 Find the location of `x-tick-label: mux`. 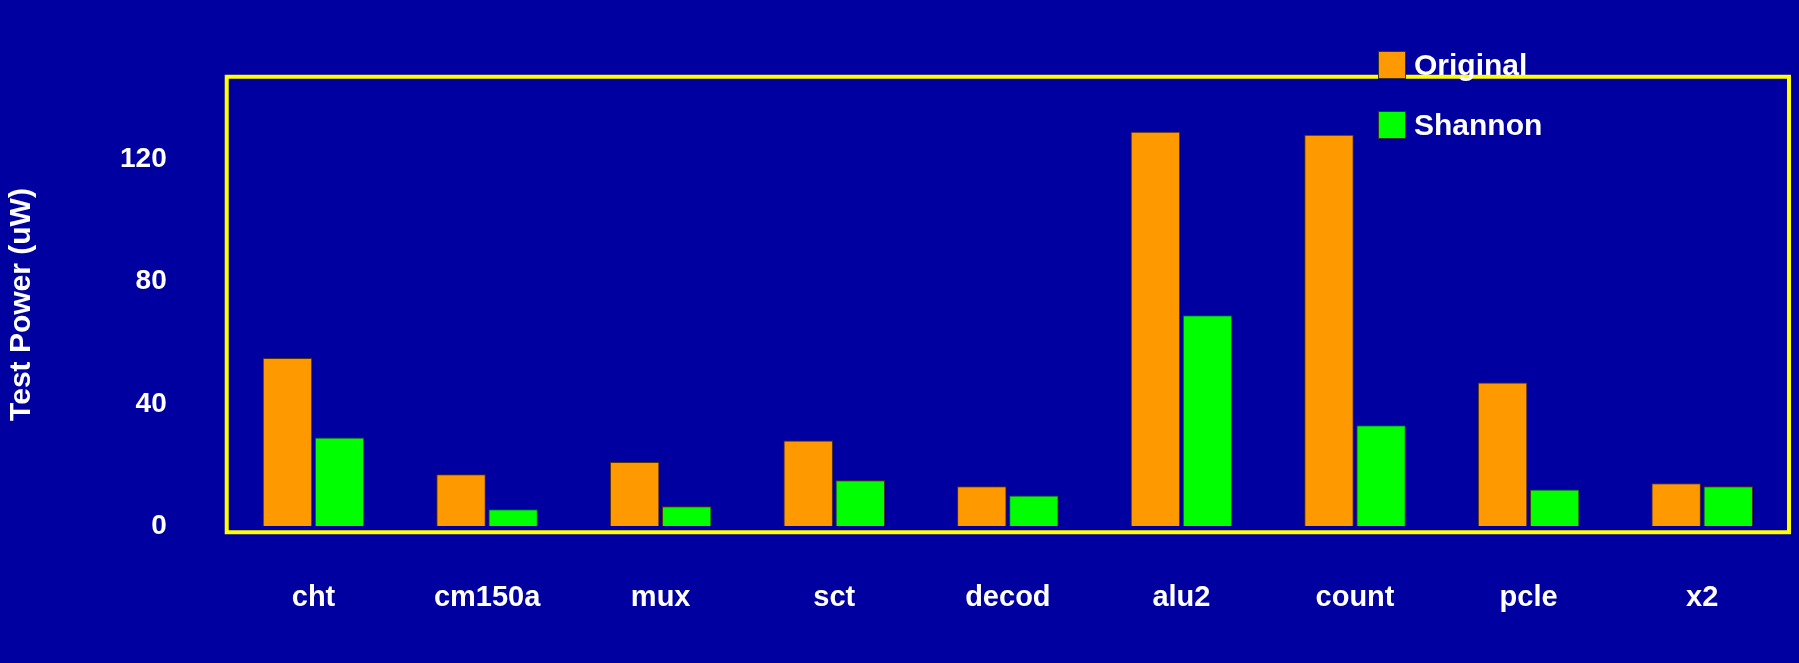

x-tick-label: mux is located at coordinates (660, 595).